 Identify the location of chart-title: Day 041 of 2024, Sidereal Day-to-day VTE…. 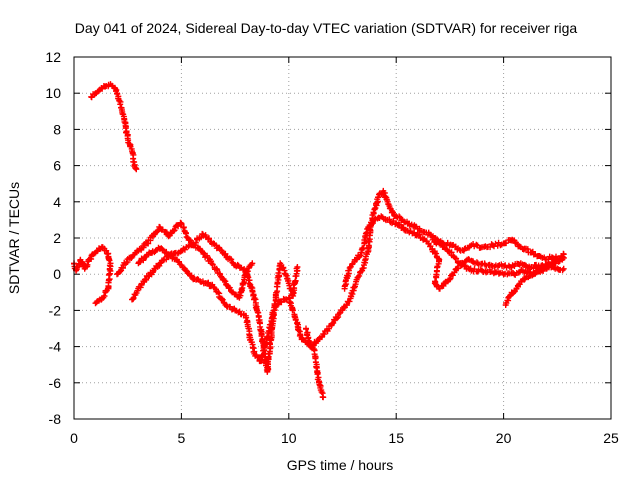
(326, 28).